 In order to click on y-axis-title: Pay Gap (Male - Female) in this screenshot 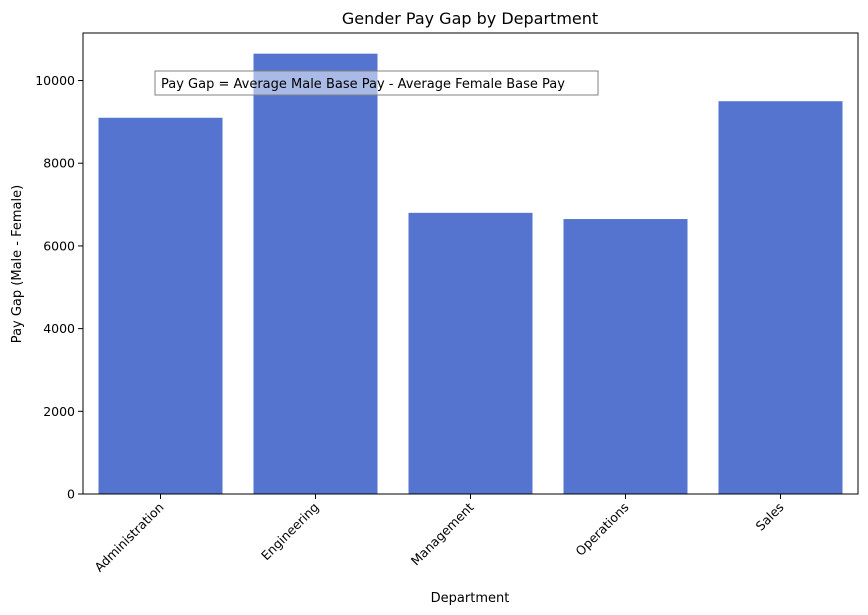, I will do `click(17, 264)`.